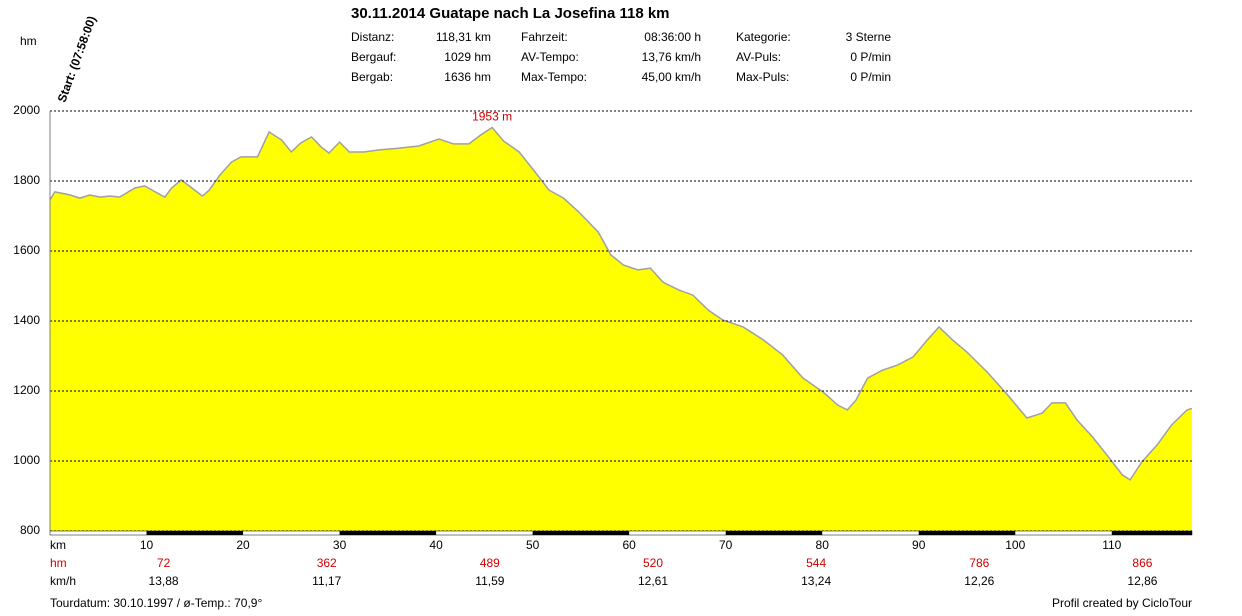 This screenshot has height=616, width=1242. I want to click on x-tick-label: 100, so click(1015, 545).